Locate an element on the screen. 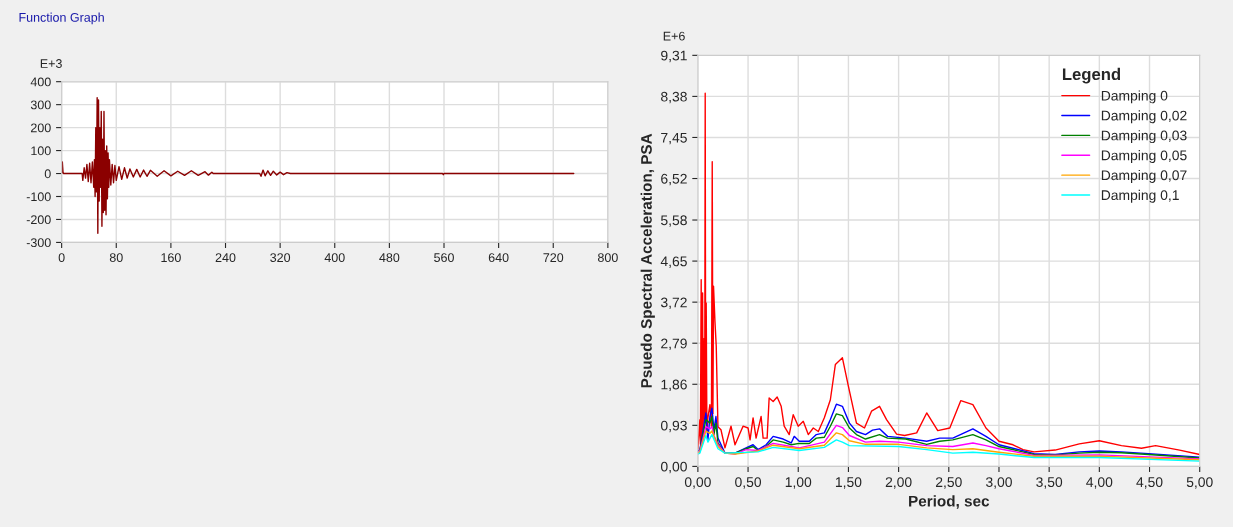  y-tick-label: 7,45 is located at coordinates (674, 138).